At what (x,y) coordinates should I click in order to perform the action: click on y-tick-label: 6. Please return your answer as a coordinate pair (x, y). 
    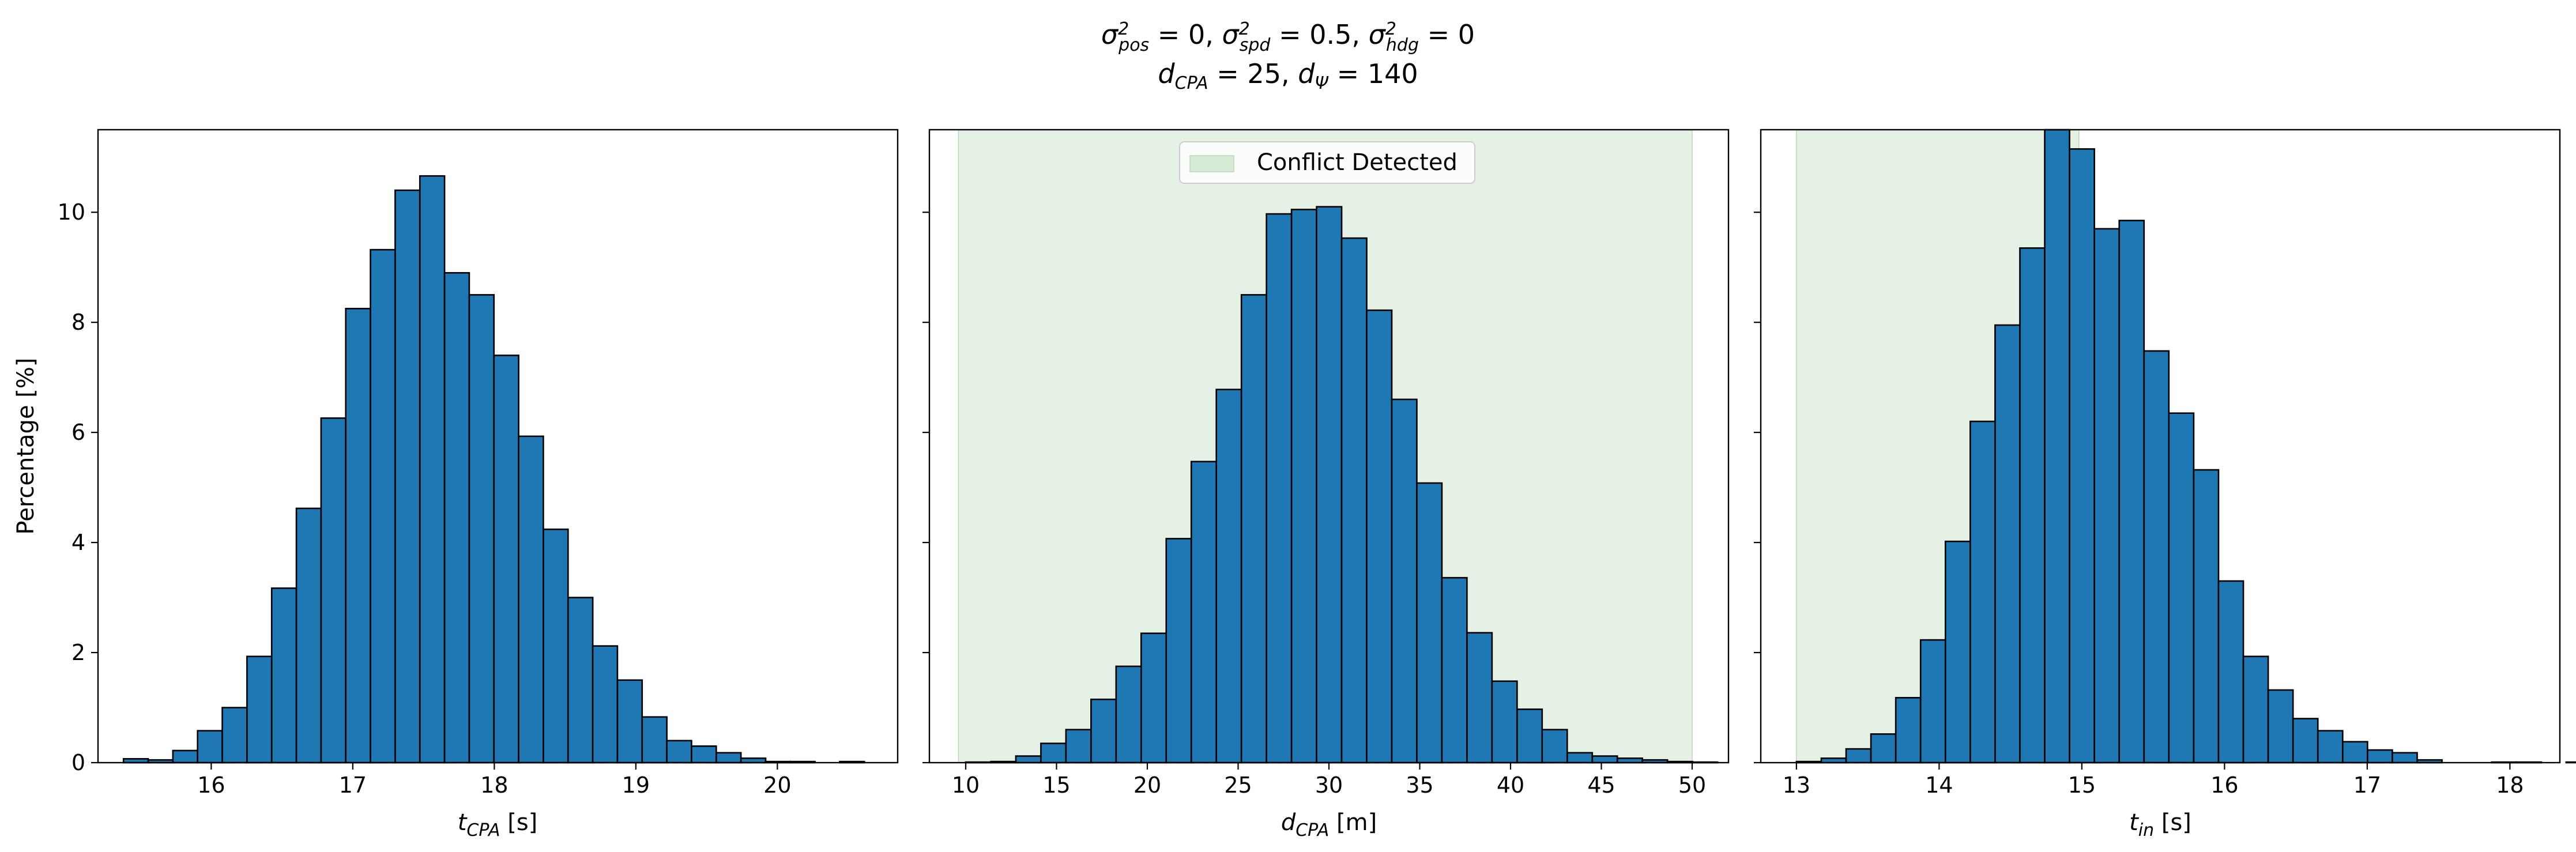
    Looking at the image, I should click on (78, 432).